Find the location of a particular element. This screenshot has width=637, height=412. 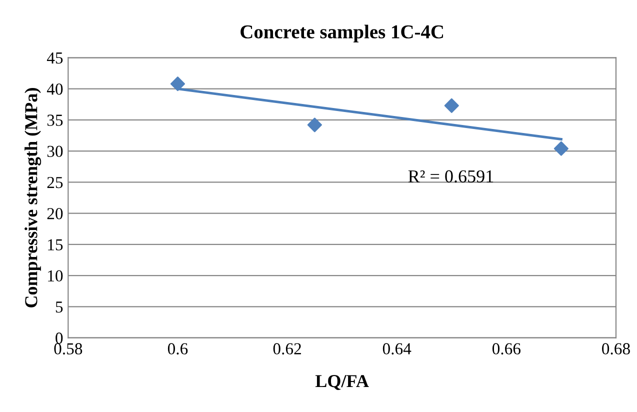

x-tick-label: 0.66 is located at coordinates (506, 349).